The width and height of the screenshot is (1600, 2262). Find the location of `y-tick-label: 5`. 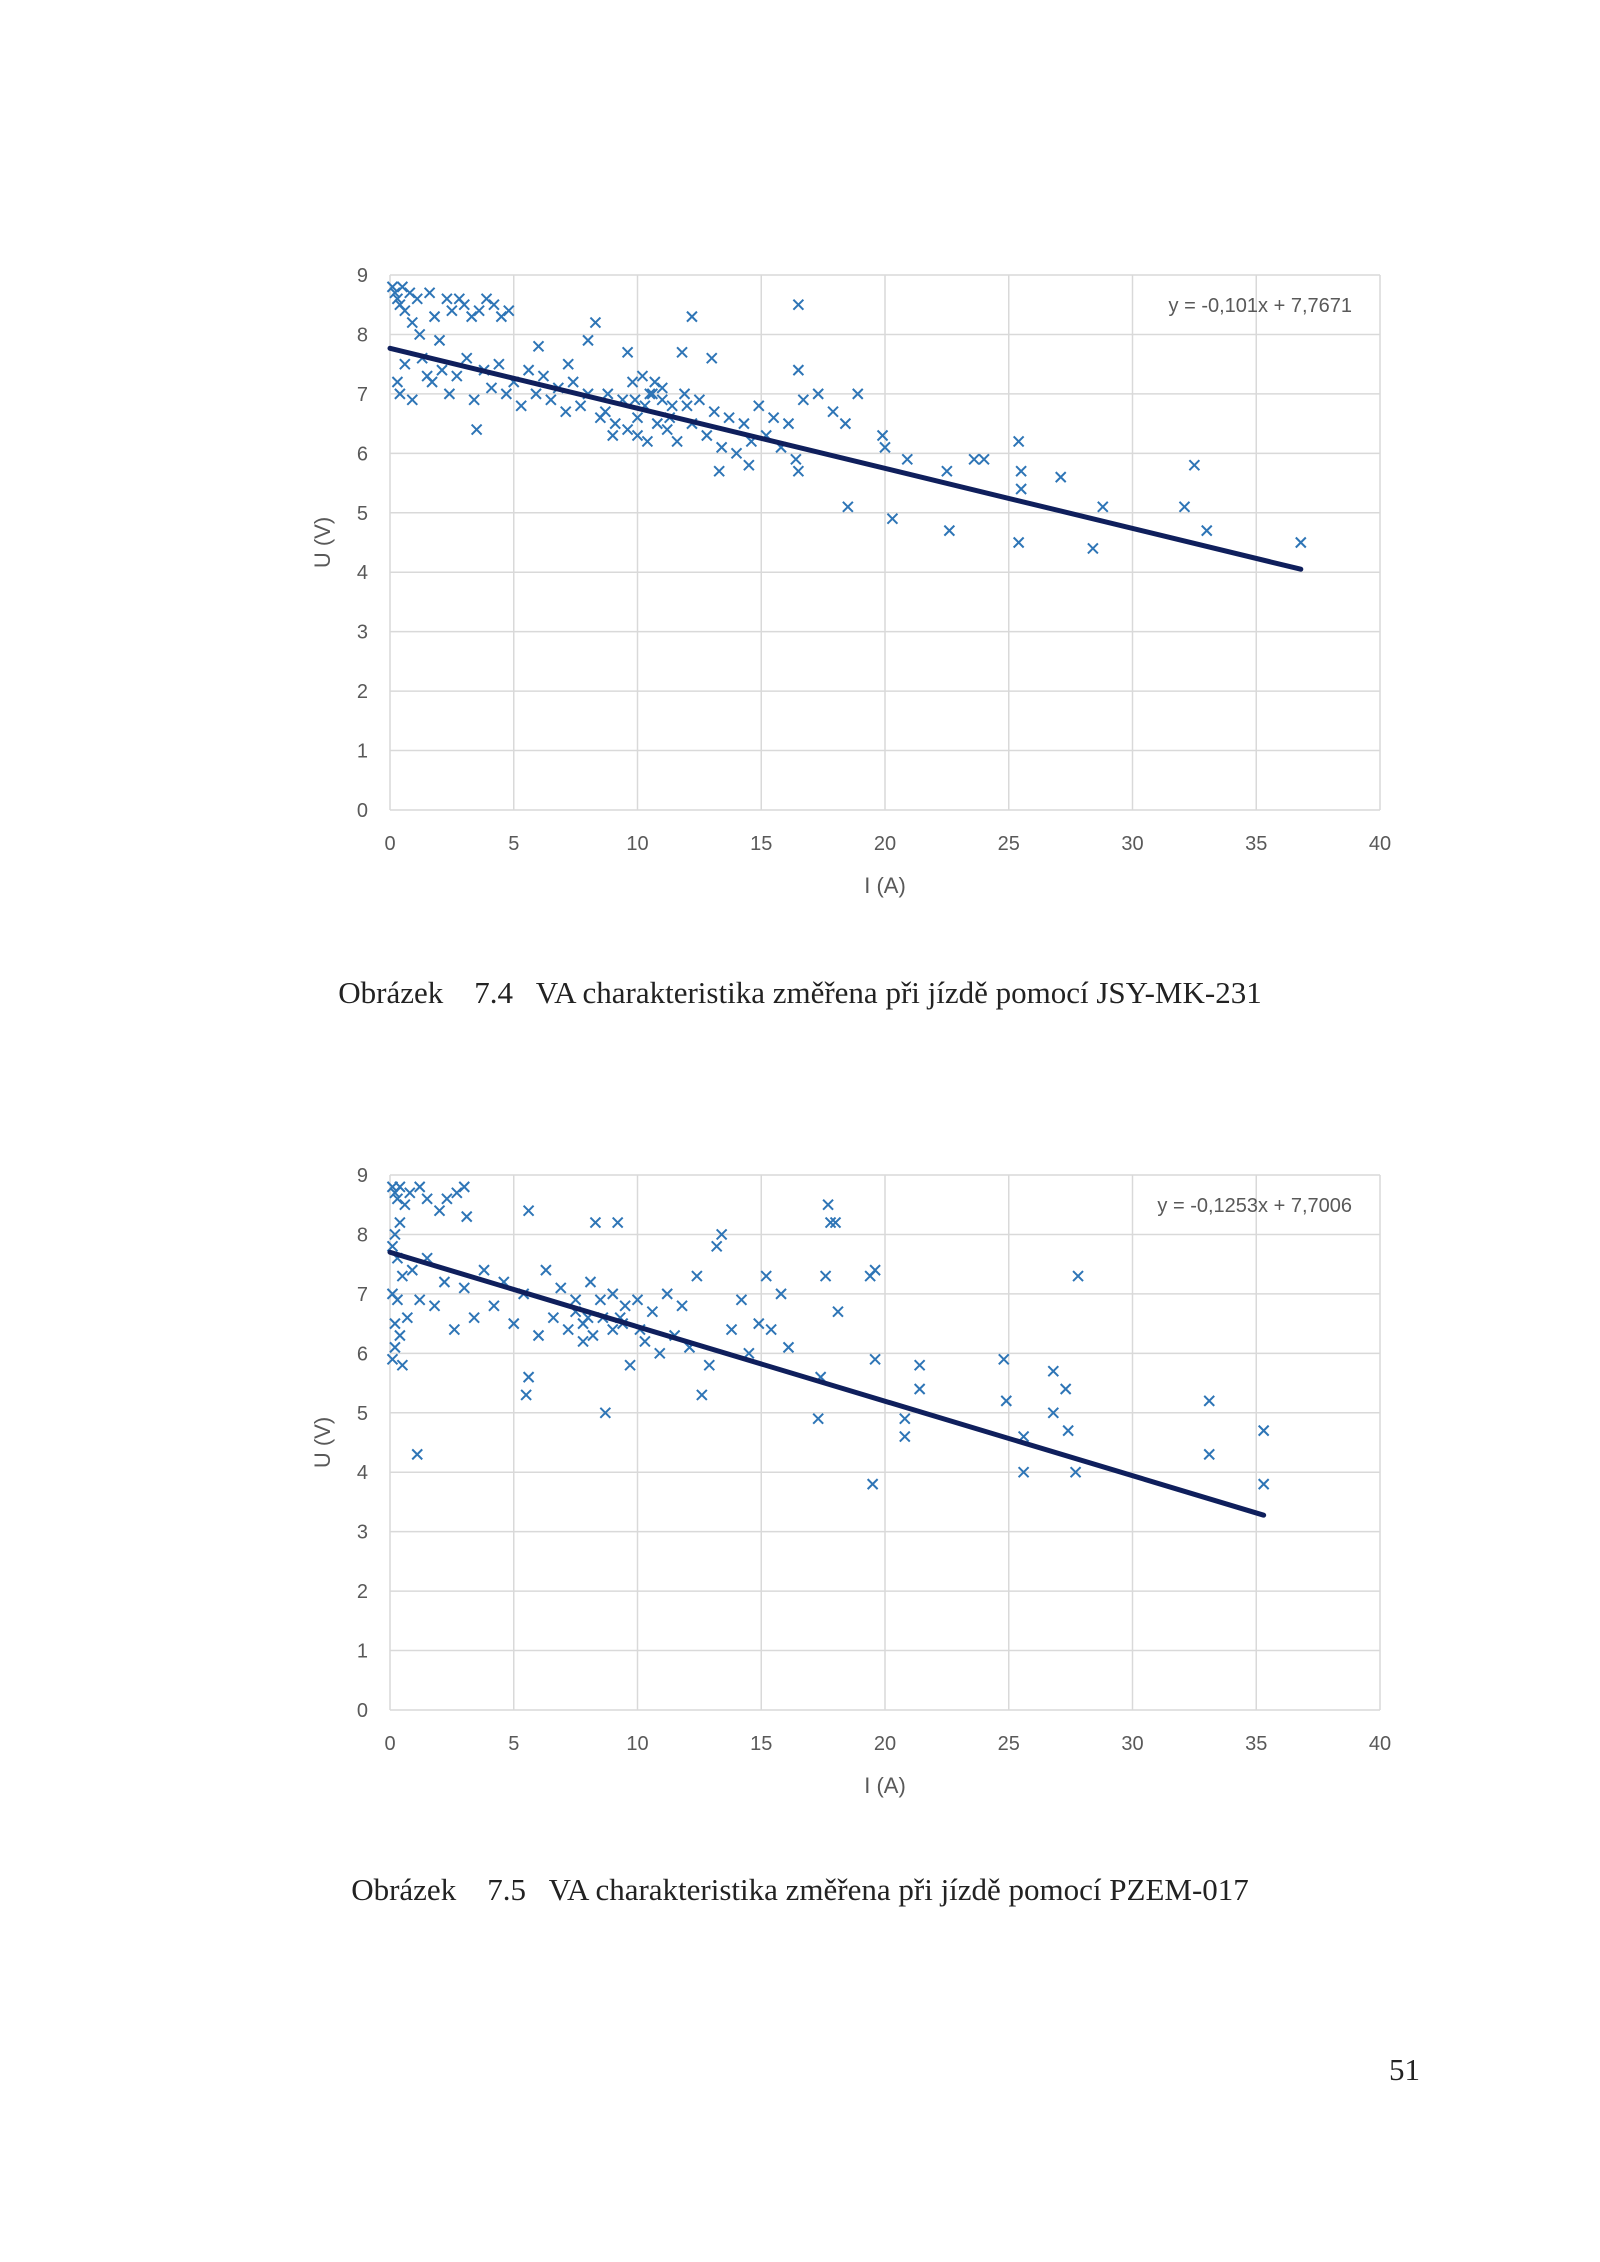

y-tick-label: 5 is located at coordinates (362, 514).